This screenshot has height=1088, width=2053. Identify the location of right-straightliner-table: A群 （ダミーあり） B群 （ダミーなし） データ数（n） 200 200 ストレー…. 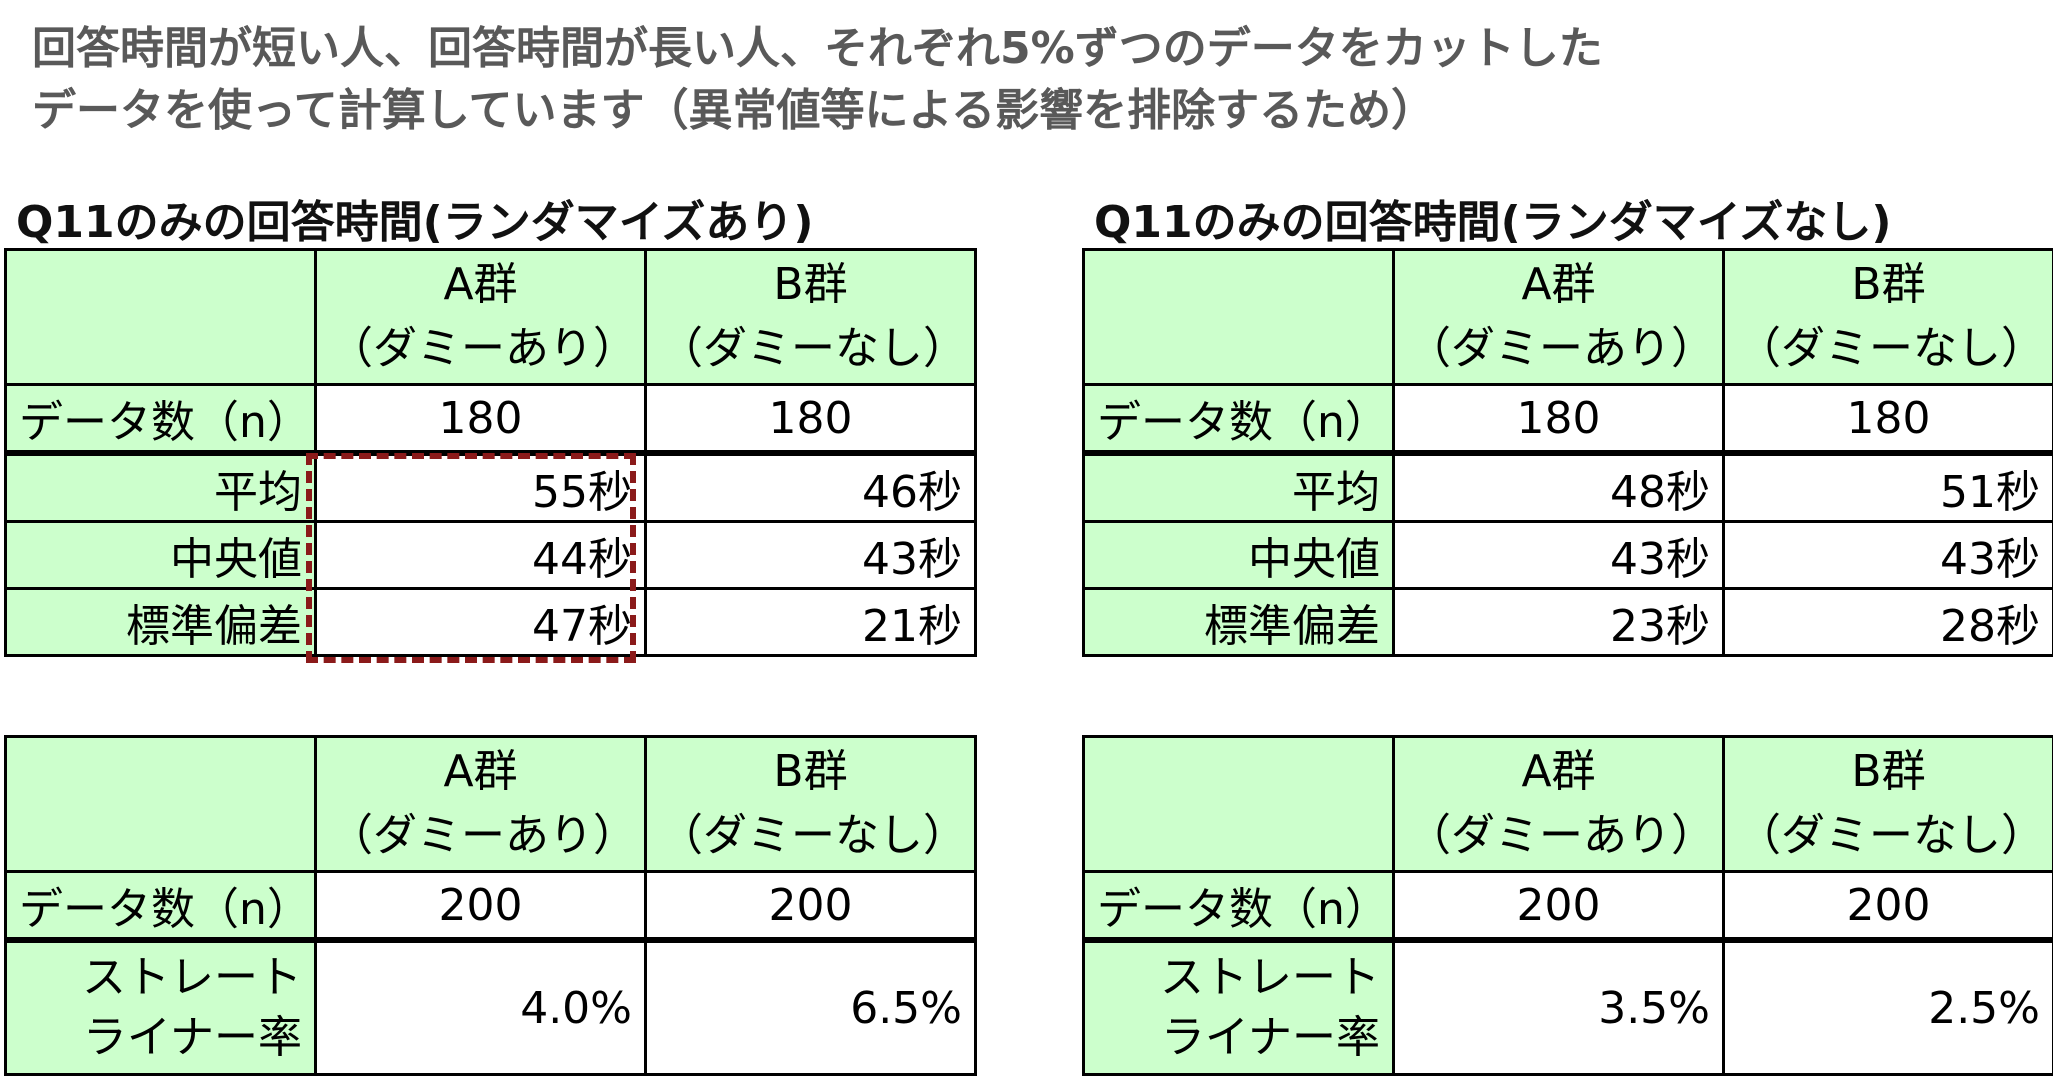
(1567, 905).